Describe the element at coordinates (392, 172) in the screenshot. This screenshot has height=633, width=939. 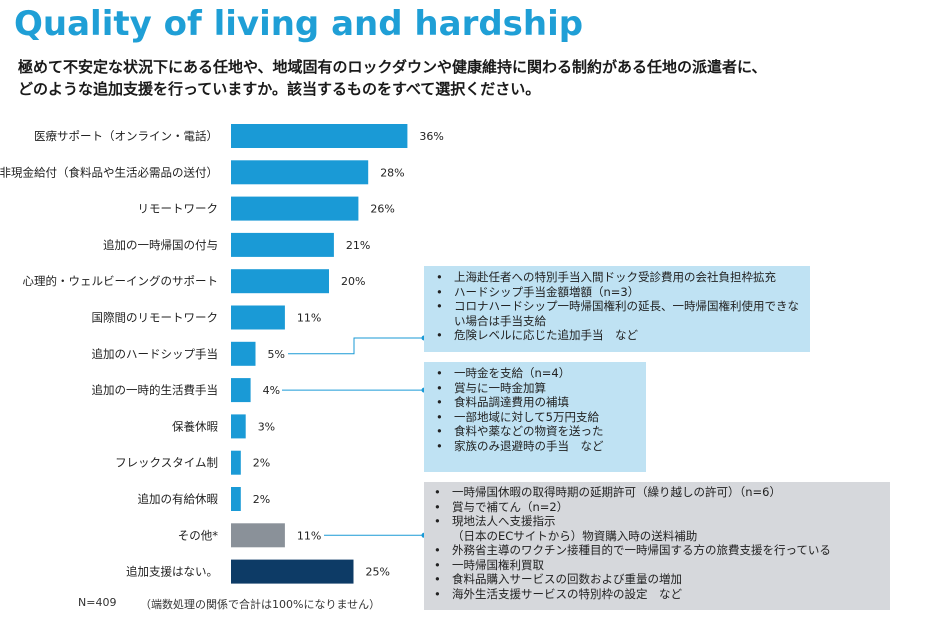
I see `value-label: 28%` at that location.